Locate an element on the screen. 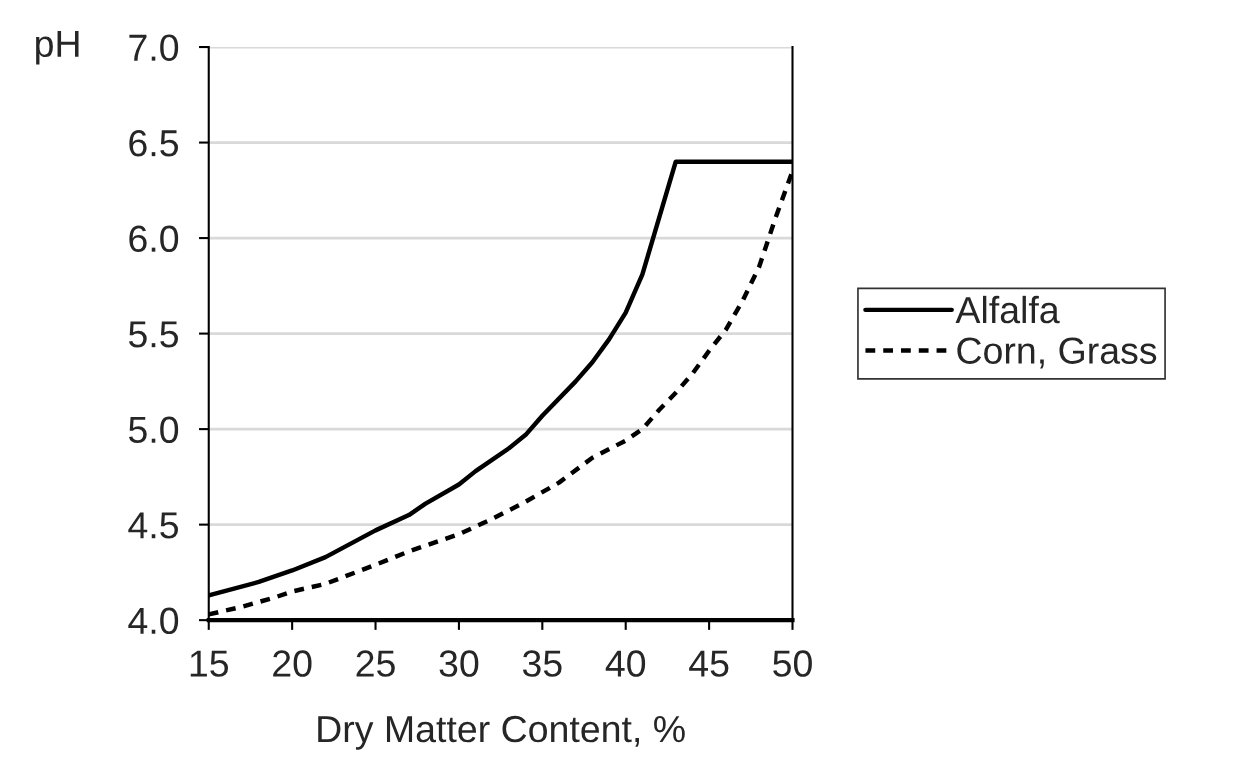  x-tick-label: 15 is located at coordinates (209, 663).